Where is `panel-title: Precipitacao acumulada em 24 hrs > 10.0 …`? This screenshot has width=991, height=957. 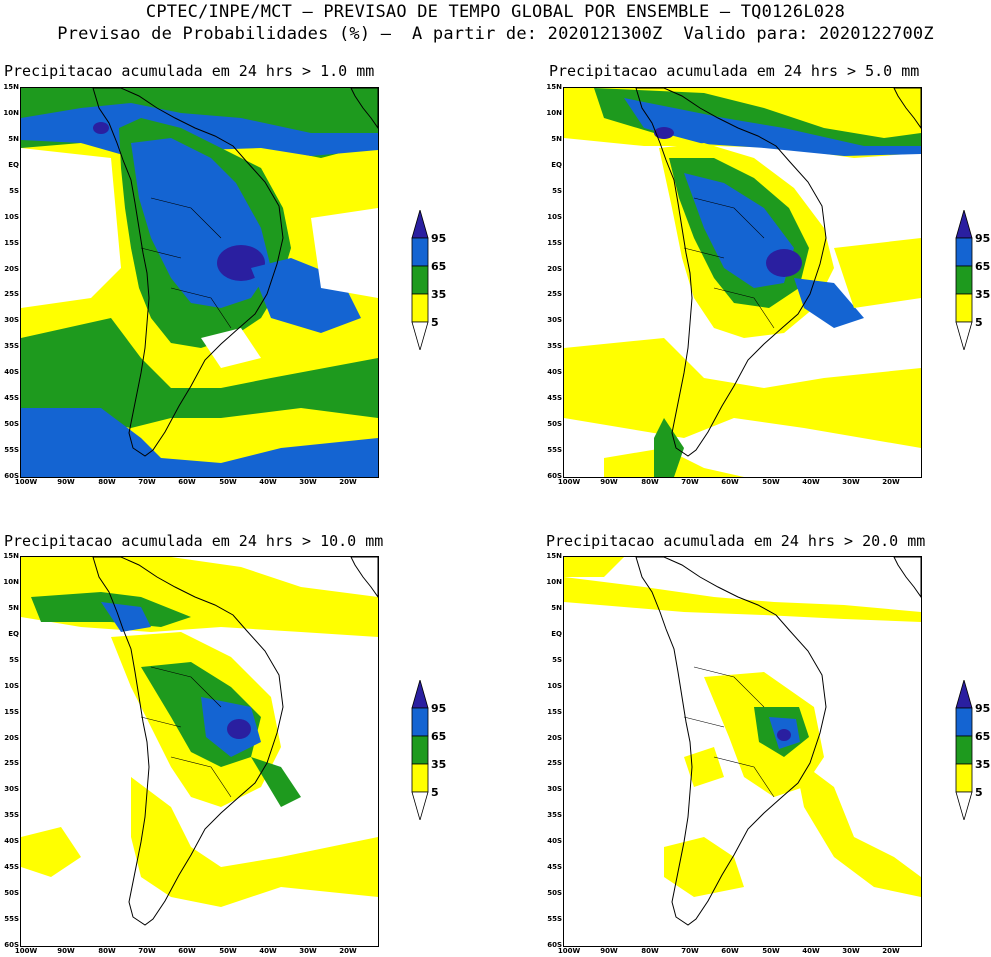 panel-title: Precipitacao acumulada em 24 hrs > 10.0 … is located at coordinates (194, 541).